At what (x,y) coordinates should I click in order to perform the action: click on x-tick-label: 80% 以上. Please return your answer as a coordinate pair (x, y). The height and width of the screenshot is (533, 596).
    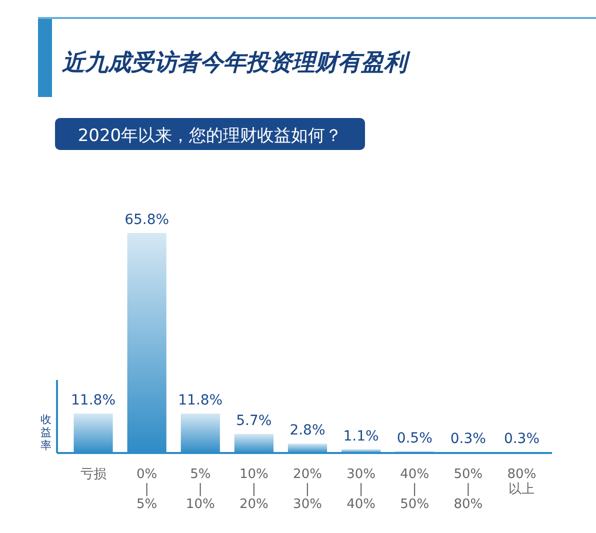
    Looking at the image, I should click on (521, 482).